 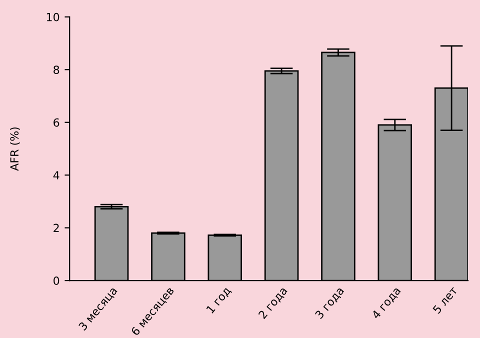 I want to click on y-tick-label: 6, so click(x=57, y=122).